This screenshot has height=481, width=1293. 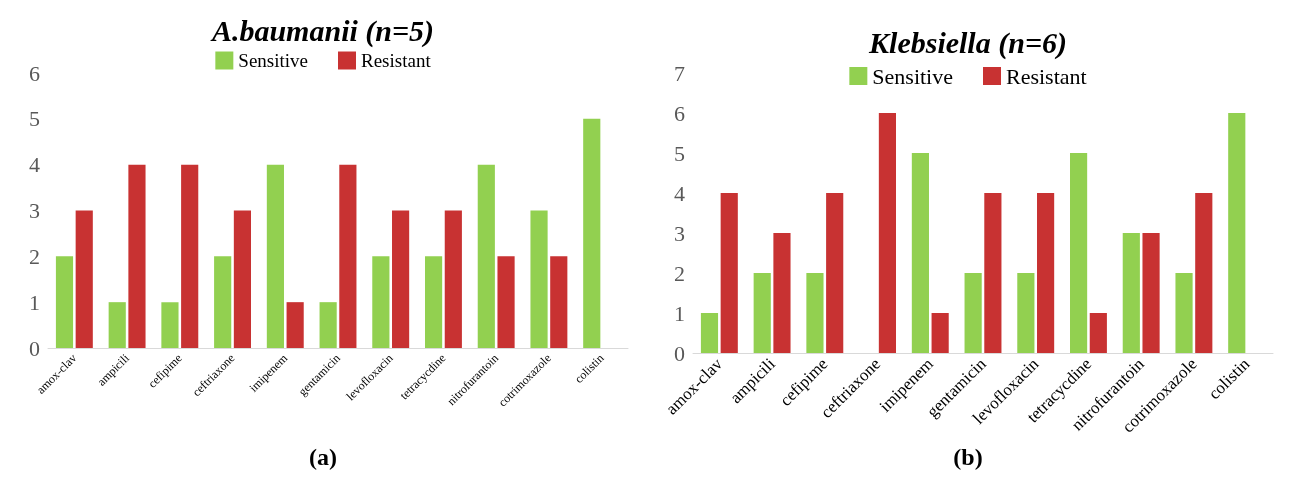 I want to click on text: (b), so click(x=968, y=457).